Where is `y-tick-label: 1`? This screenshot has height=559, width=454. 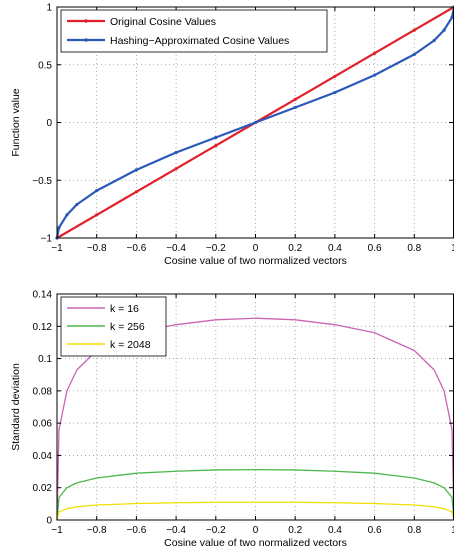 y-tick-label: 1 is located at coordinates (49, 8).